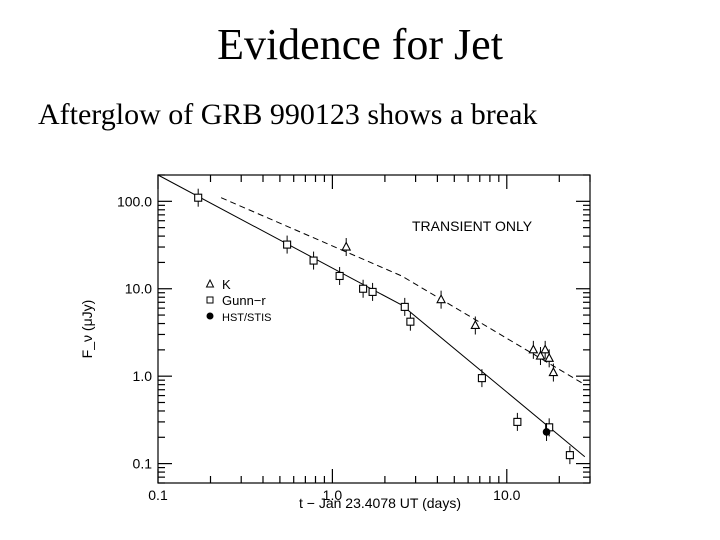 The image size is (720, 540). Describe the element at coordinates (247, 318) in the screenshot. I see `legend-label: HST/STIS` at that location.